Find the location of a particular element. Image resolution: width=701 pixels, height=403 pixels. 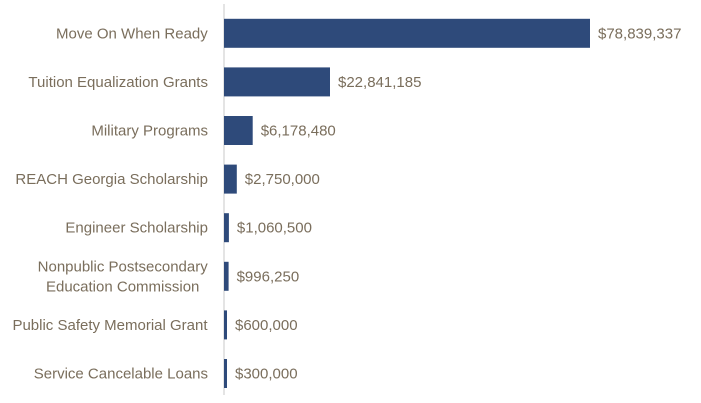

category-label-line: Engineer Scholarship is located at coordinates (136, 228).